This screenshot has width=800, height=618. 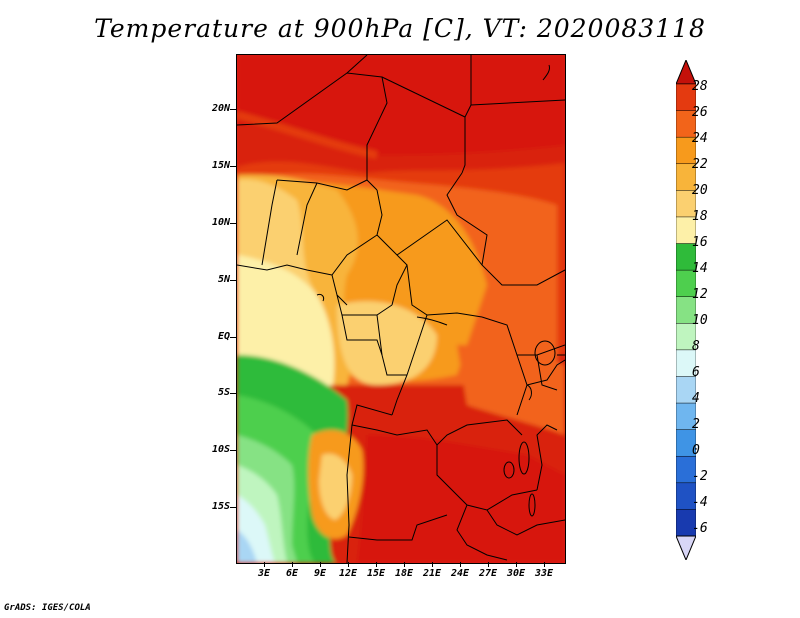 What do you see at coordinates (404, 564) in the screenshot?
I see `x-tick-18e` at bounding box center [404, 564].